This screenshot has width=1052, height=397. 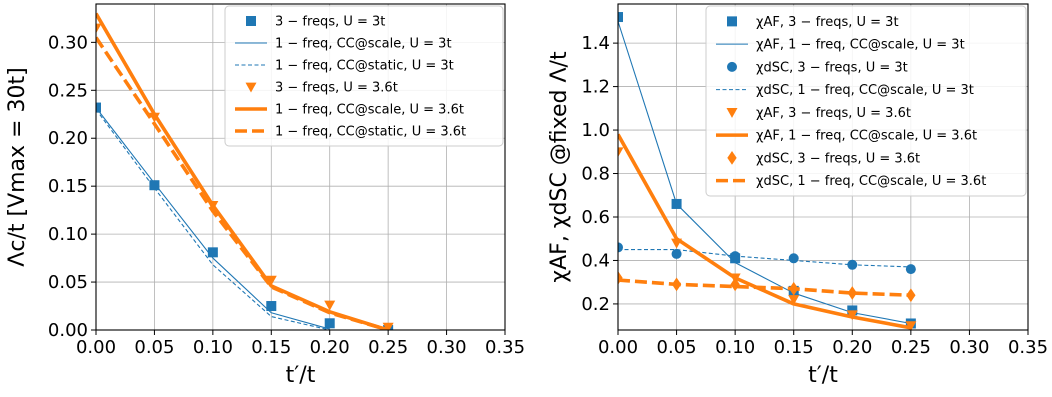 What do you see at coordinates (832, 67) in the screenshot?
I see `legend-label: χdSC, 3 − freqs, U = 3t` at bounding box center [832, 67].